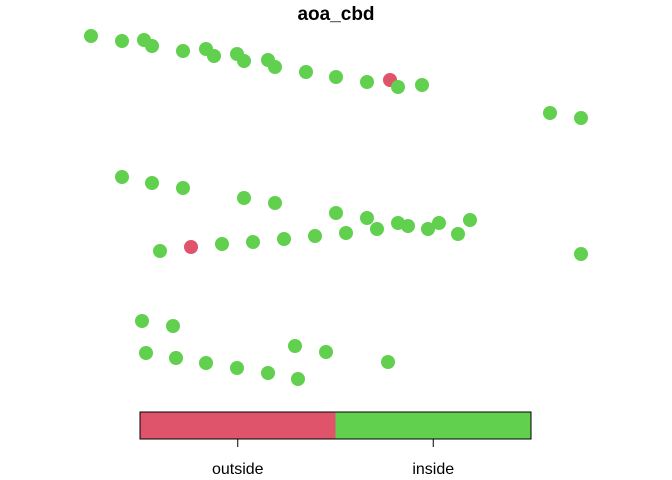  I want to click on legend-colorbar: outside inside, so click(335, 444).